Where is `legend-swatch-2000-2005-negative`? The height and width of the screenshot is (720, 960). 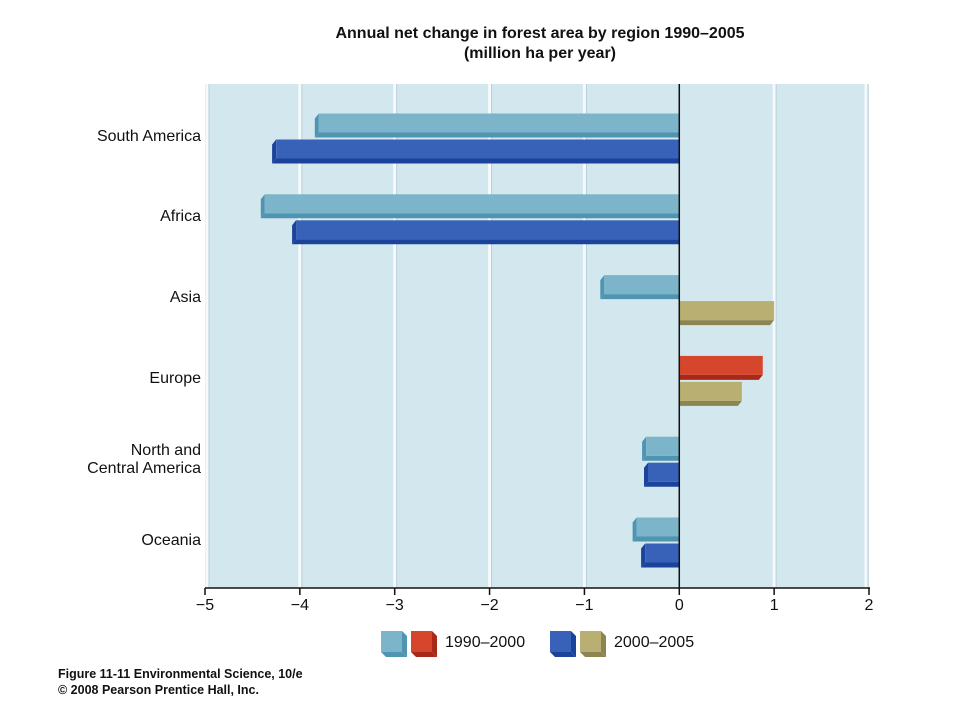 legend-swatch-2000-2005-negative is located at coordinates (563, 644).